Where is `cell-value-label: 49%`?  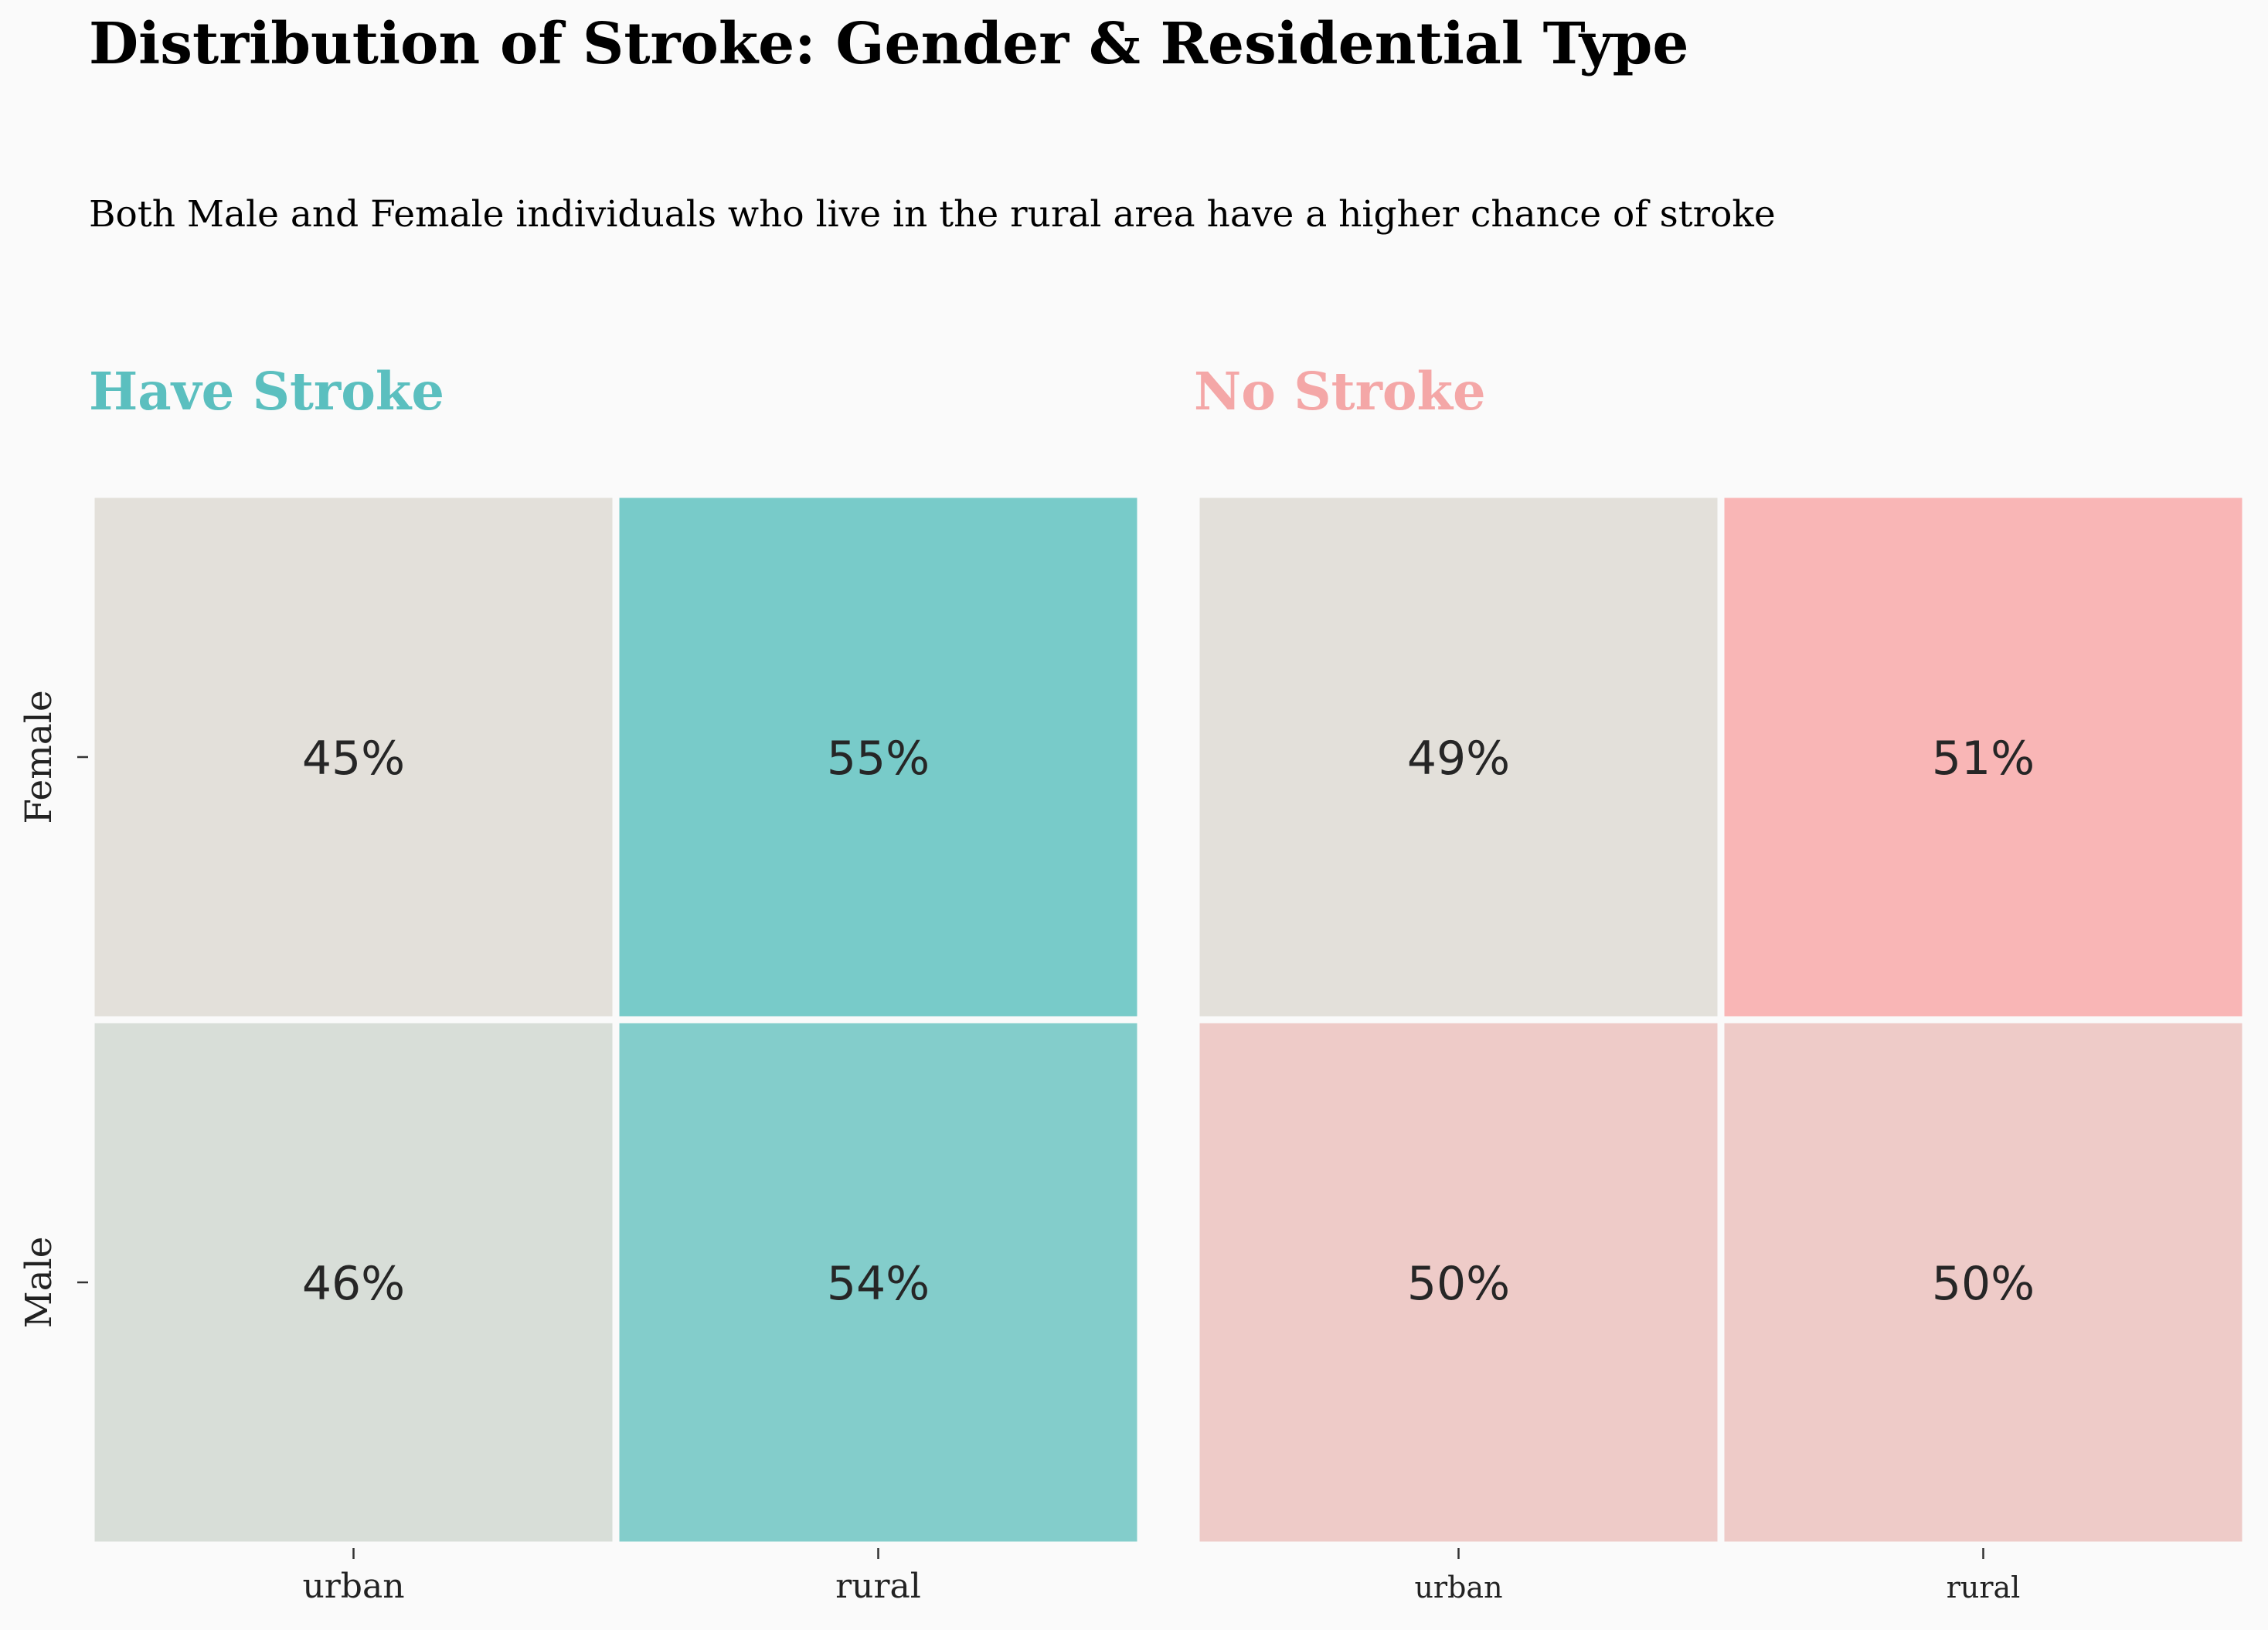 cell-value-label: 49% is located at coordinates (1458, 759).